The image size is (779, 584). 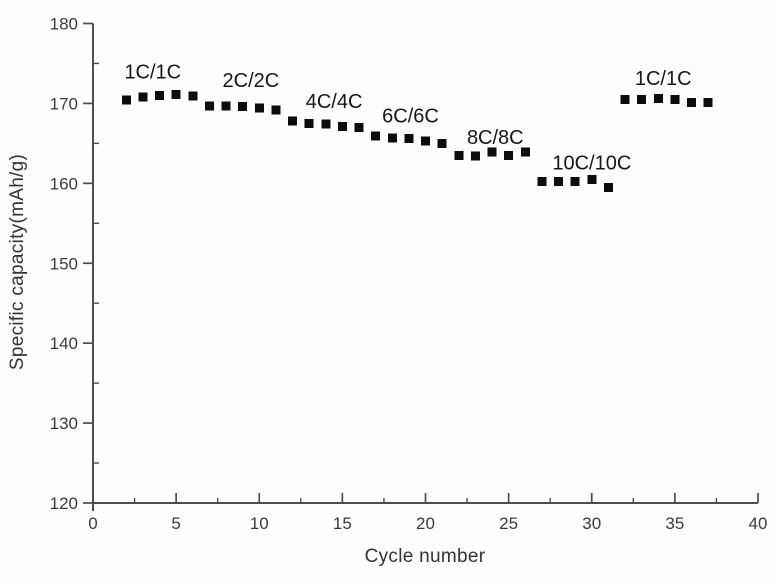 What do you see at coordinates (758, 523) in the screenshot?
I see `x-tick-label: 40` at bounding box center [758, 523].